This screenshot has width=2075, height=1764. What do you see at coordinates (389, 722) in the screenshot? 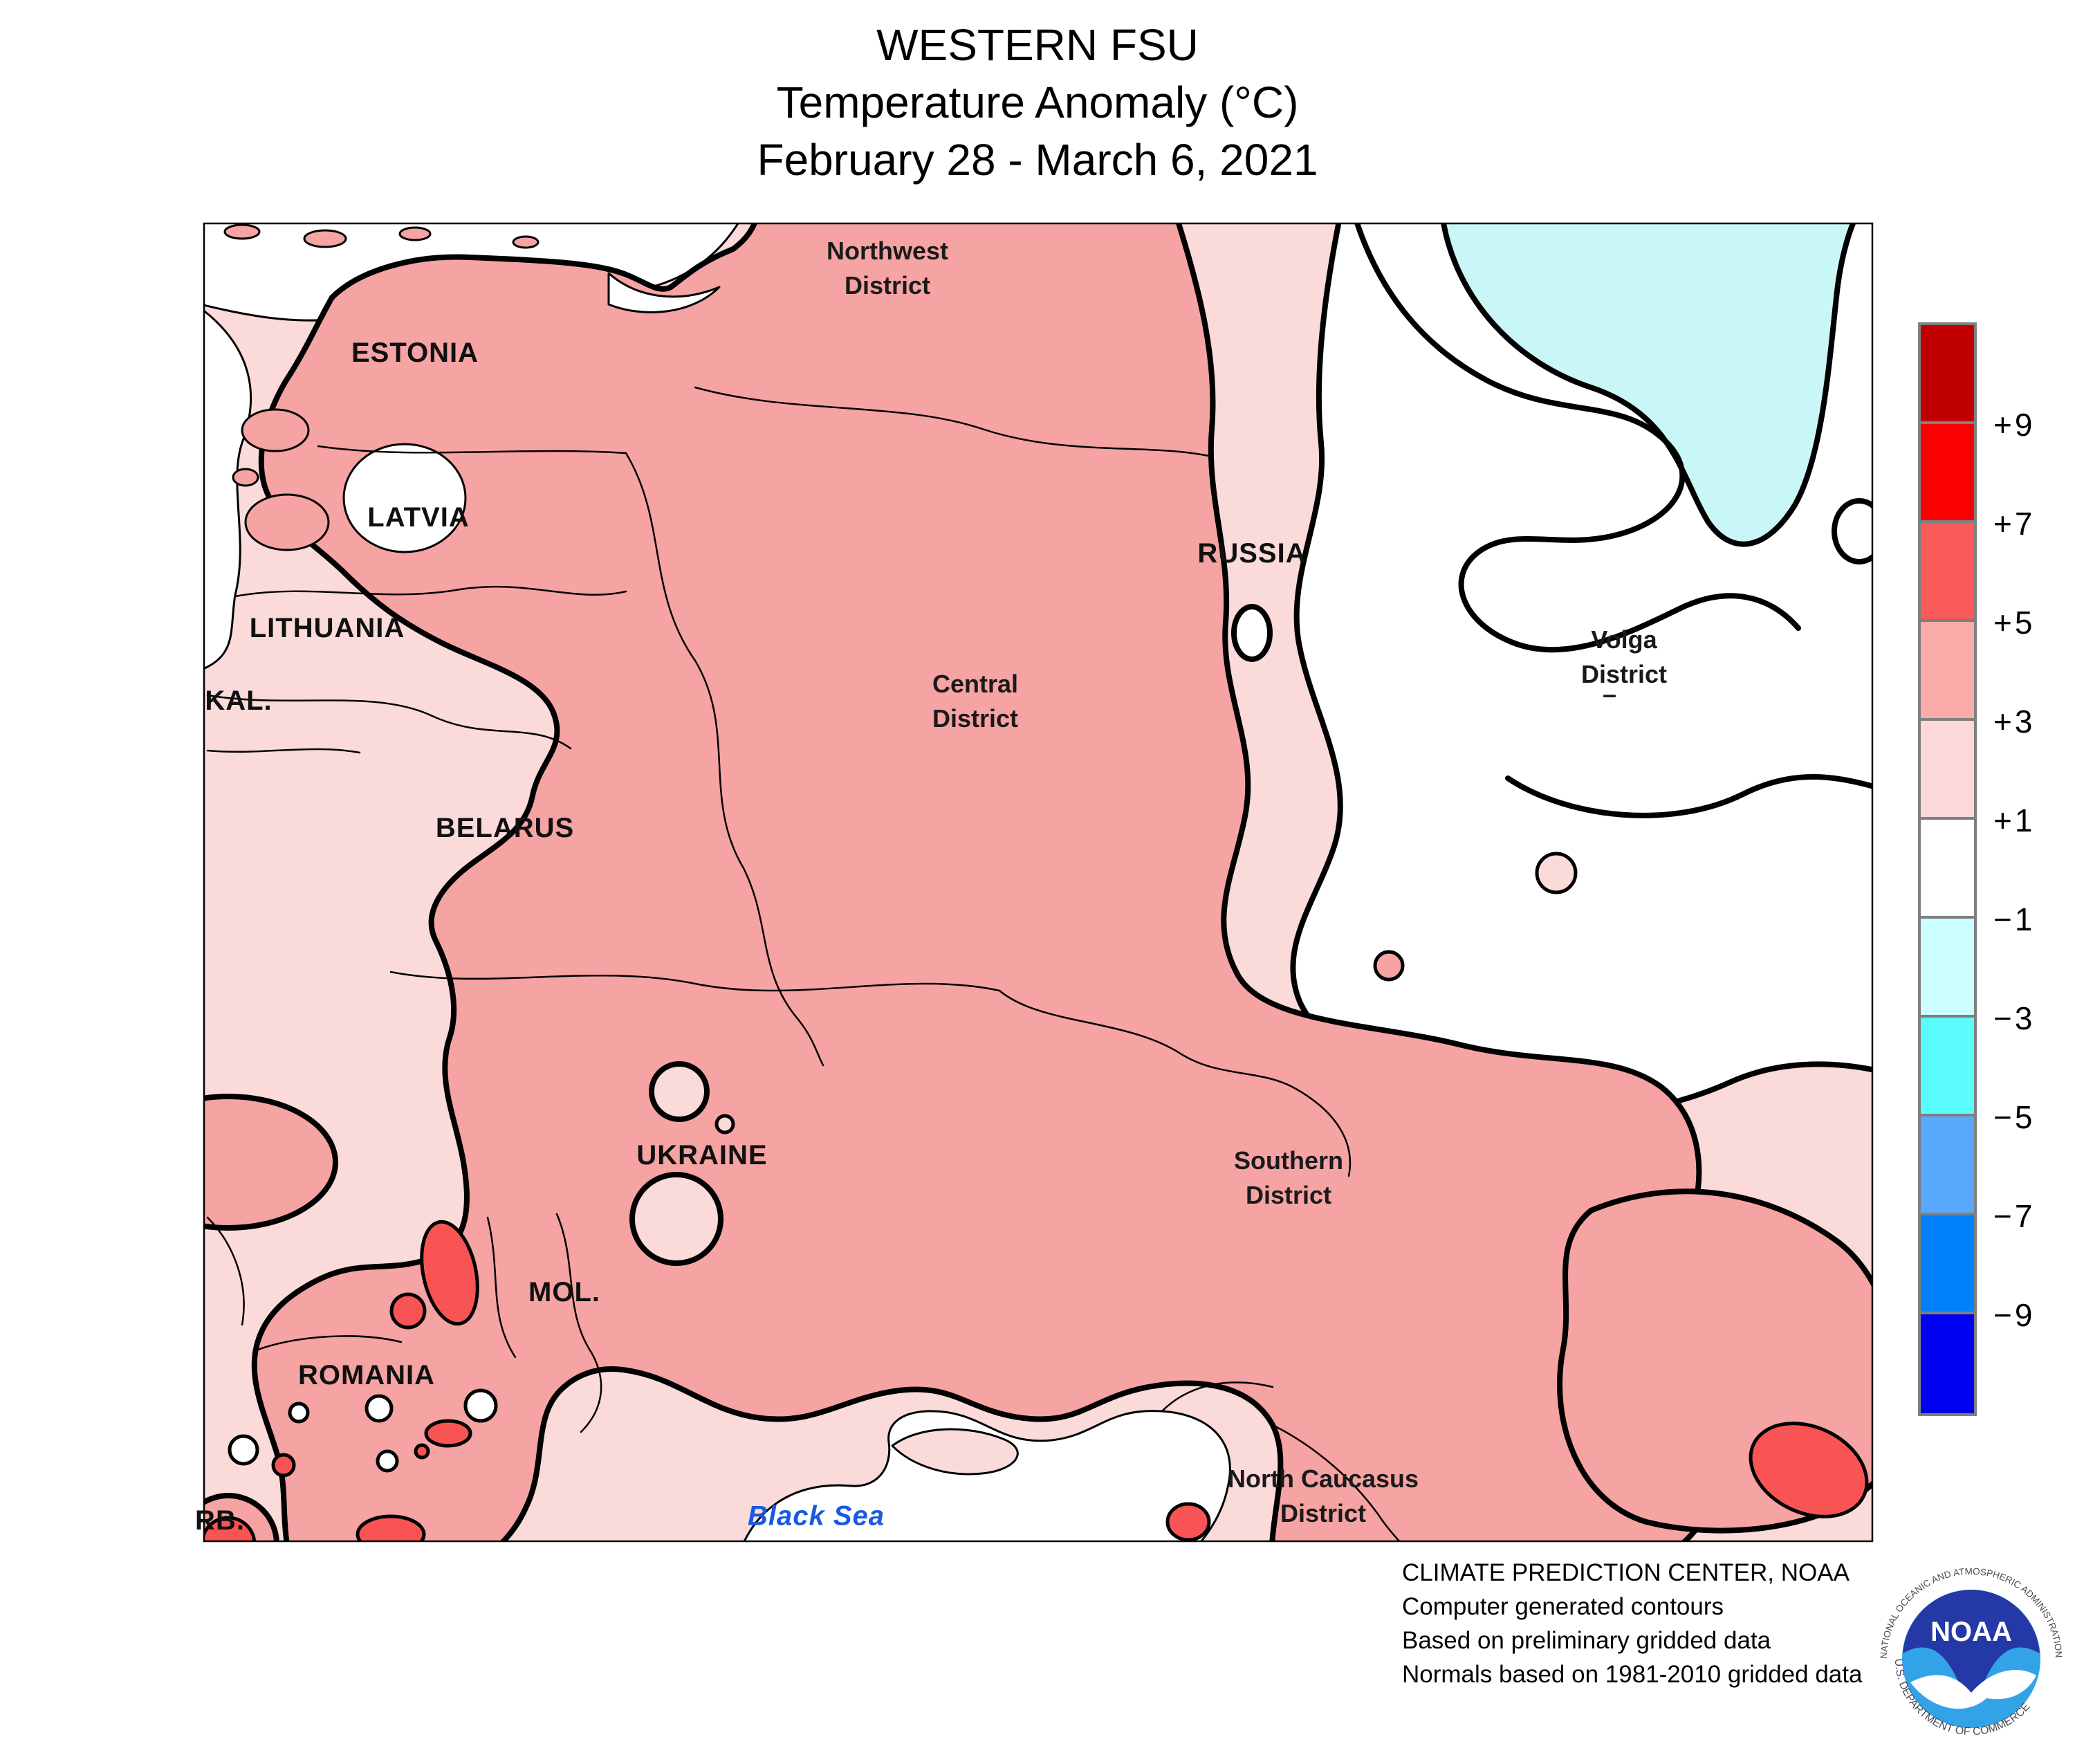
I see `border-lithuania-belarus` at bounding box center [389, 722].